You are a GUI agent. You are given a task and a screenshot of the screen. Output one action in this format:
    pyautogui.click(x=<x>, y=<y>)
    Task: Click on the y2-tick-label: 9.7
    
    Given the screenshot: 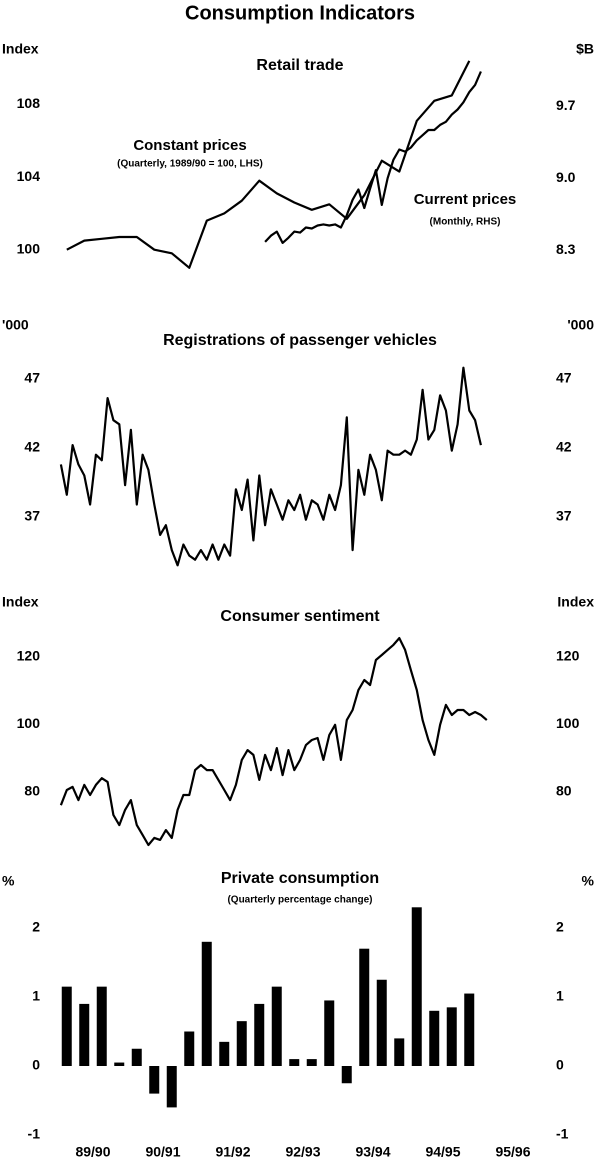 What is the action you would take?
    pyautogui.click(x=566, y=105)
    